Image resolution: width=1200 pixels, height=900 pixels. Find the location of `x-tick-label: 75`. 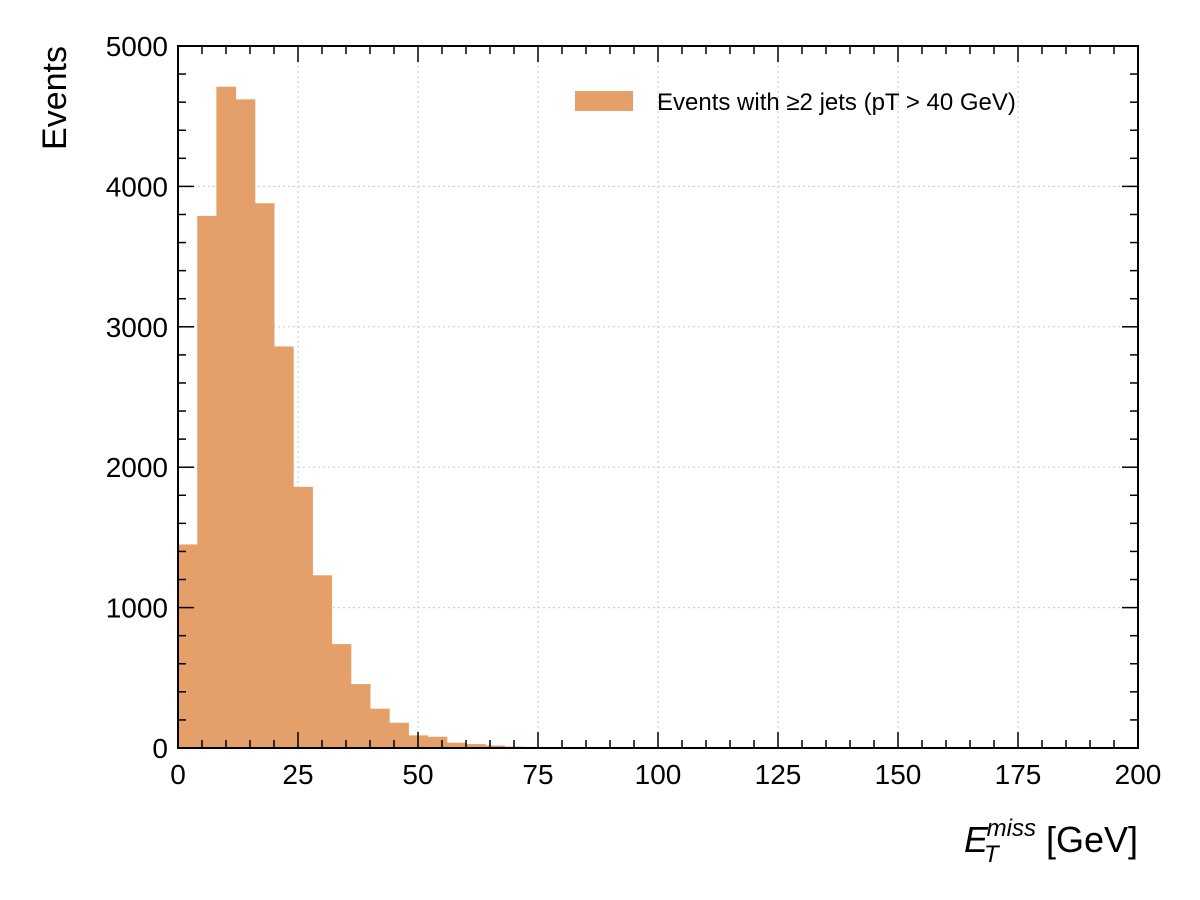

x-tick-label: 75 is located at coordinates (537, 774).